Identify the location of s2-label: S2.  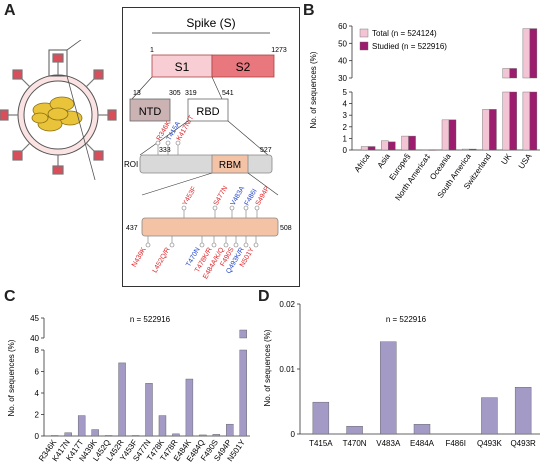
(243, 67).